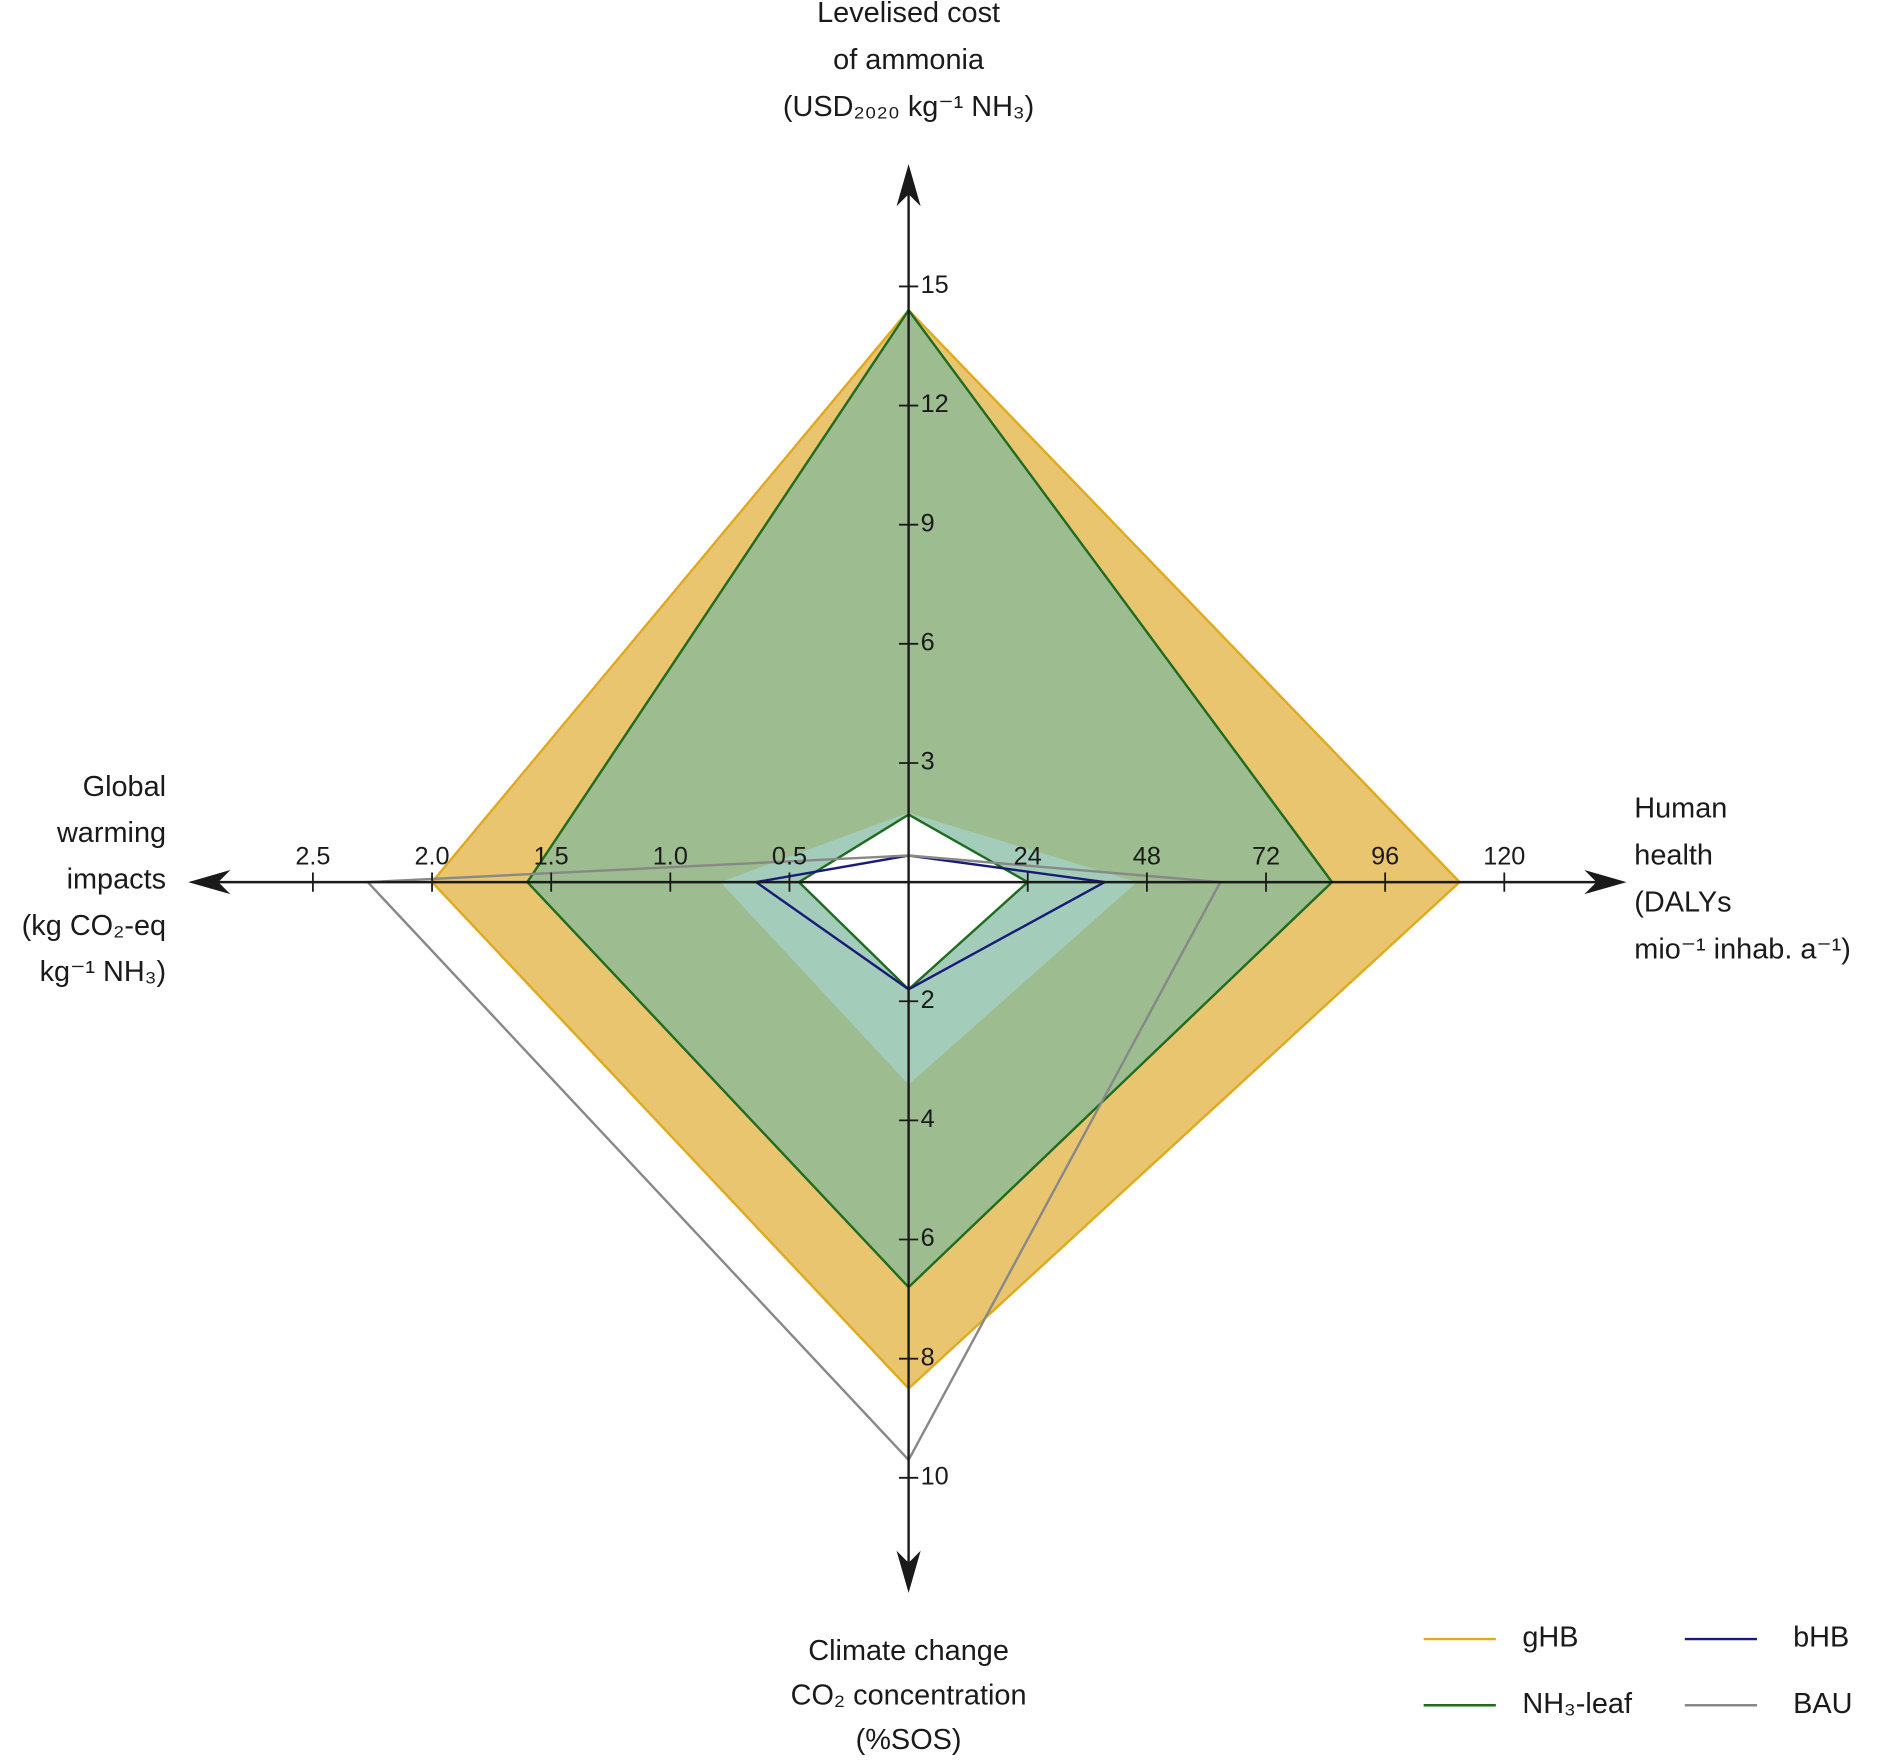 This screenshot has height=1762, width=1887. Describe the element at coordinates (94, 926) in the screenshot. I see `axis-title: (kg CO₂-eq` at that location.